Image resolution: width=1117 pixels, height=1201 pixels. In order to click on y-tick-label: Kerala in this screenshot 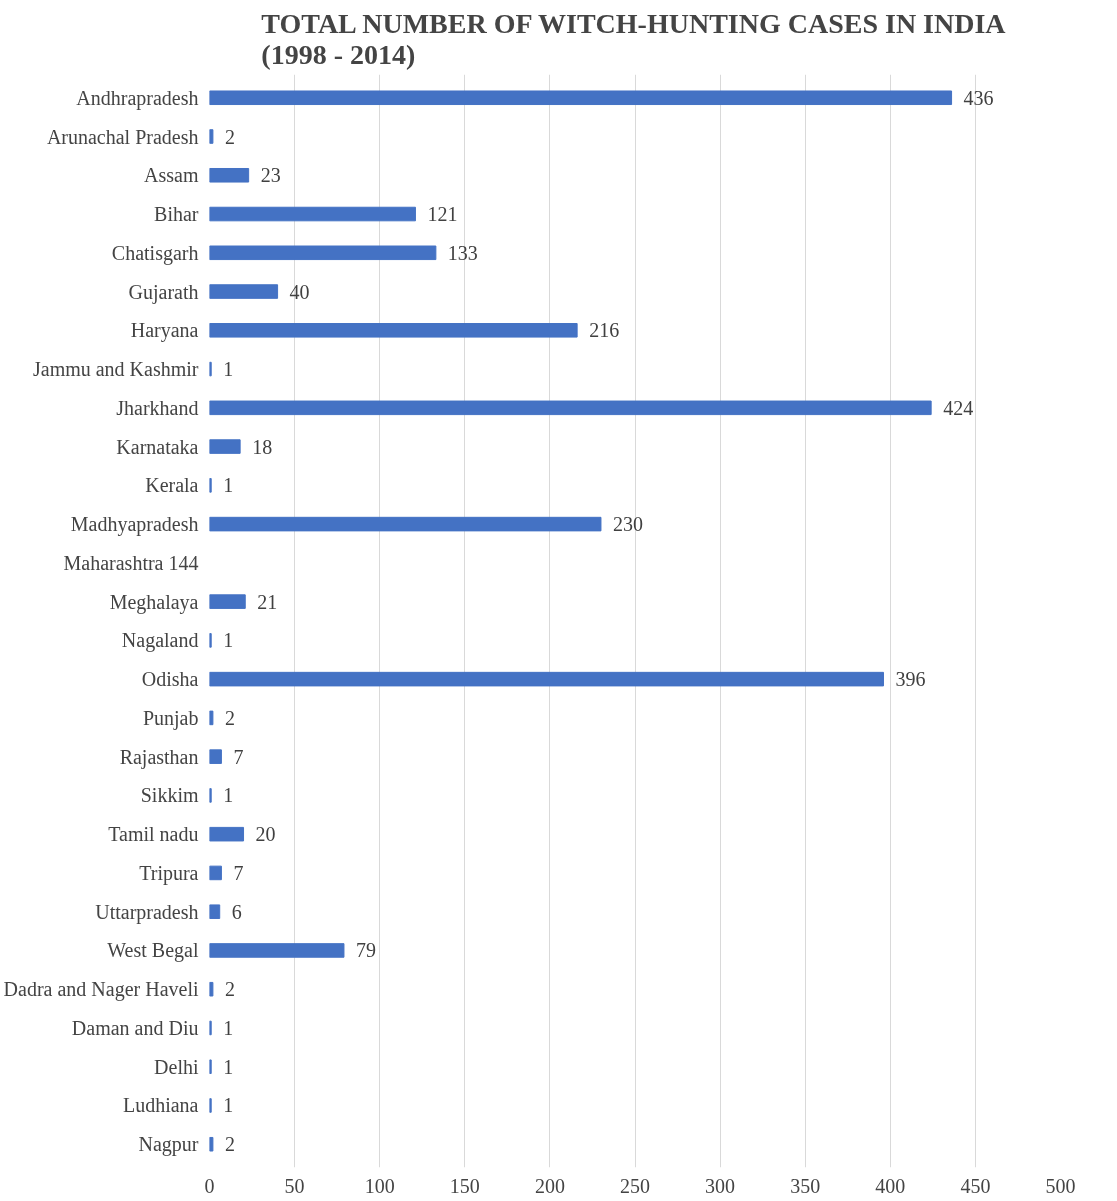, I will do `click(172, 485)`.